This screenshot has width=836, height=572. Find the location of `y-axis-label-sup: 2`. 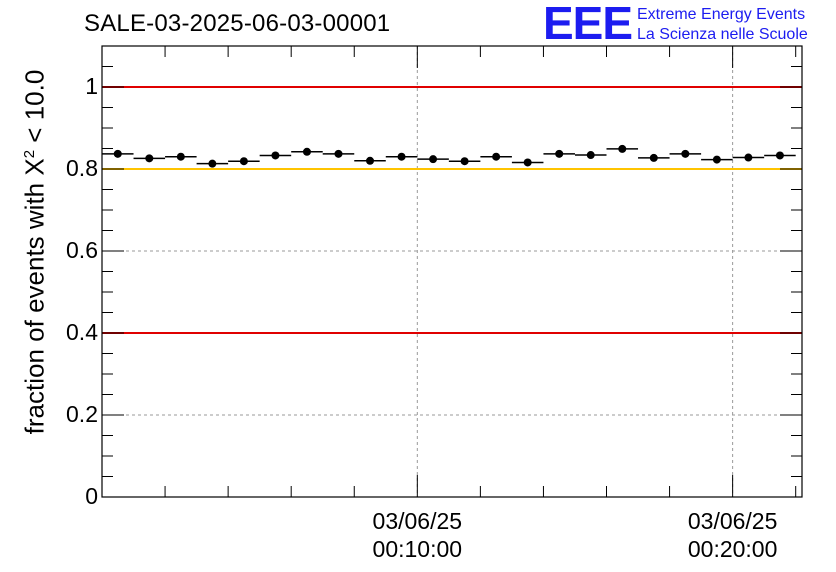

y-axis-label-sup: 2 is located at coordinates (29, 154).